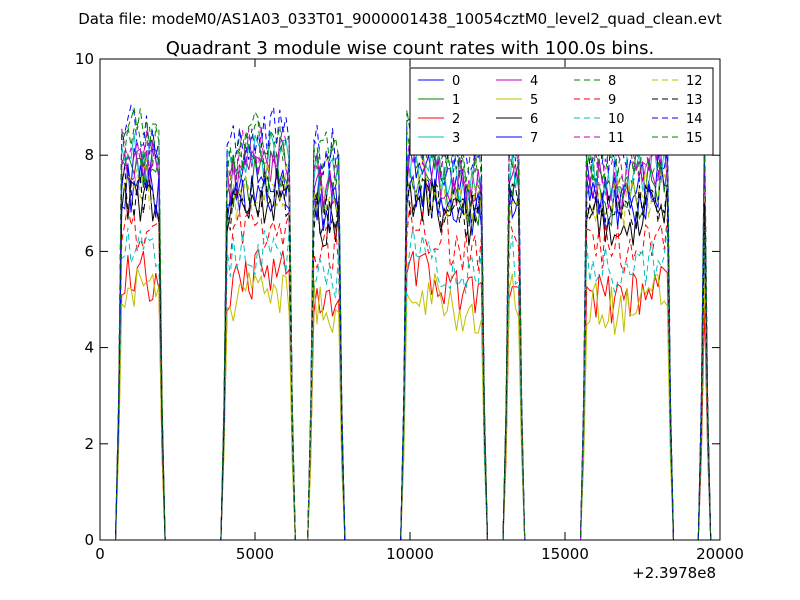 Image resolution: width=800 pixels, height=600 pixels. What do you see at coordinates (674, 573) in the screenshot?
I see `x-offset-label: +2.3978e8` at bounding box center [674, 573].